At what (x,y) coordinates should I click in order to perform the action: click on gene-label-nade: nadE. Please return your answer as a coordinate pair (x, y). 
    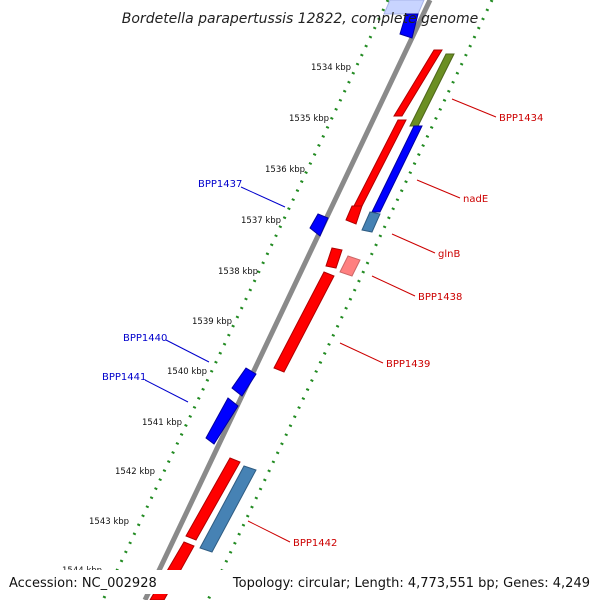
    Looking at the image, I should click on (475, 199).